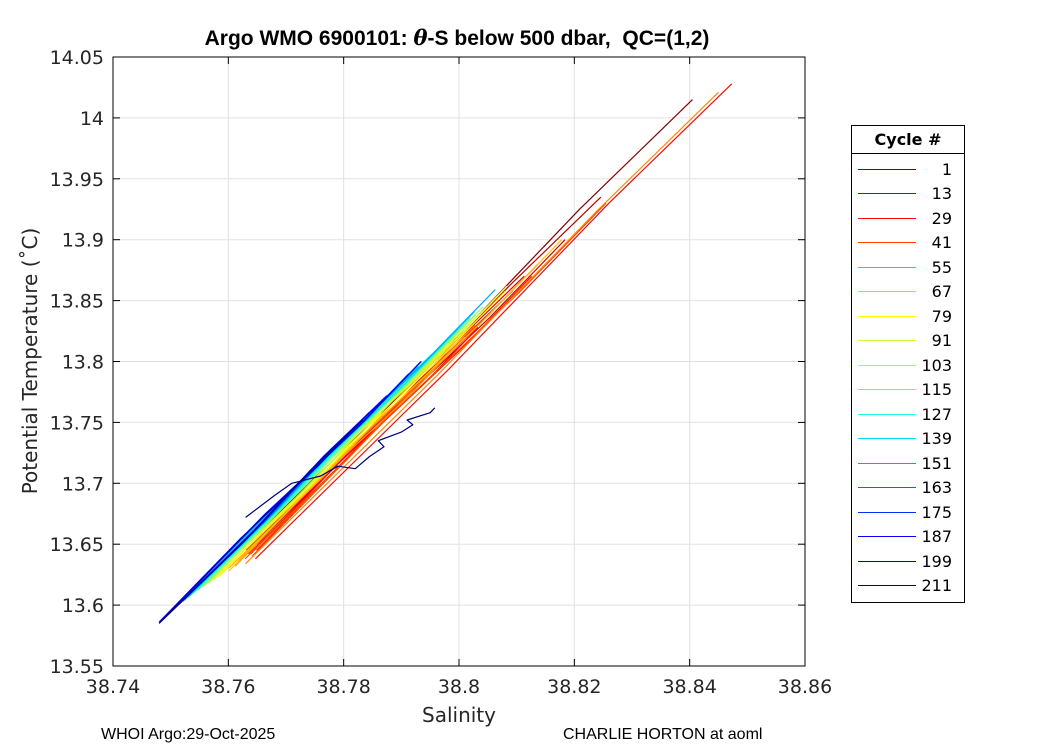  I want to click on legend-row-cycle-1: 1, so click(908, 169).